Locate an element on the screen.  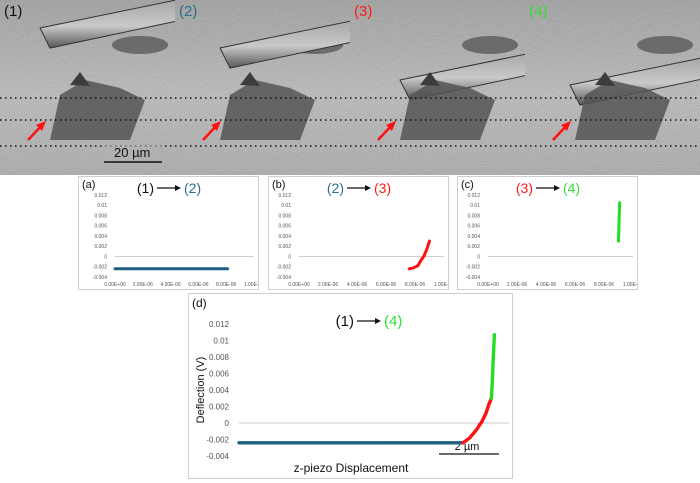
sem-frame-label: (3) is located at coordinates (363, 11).